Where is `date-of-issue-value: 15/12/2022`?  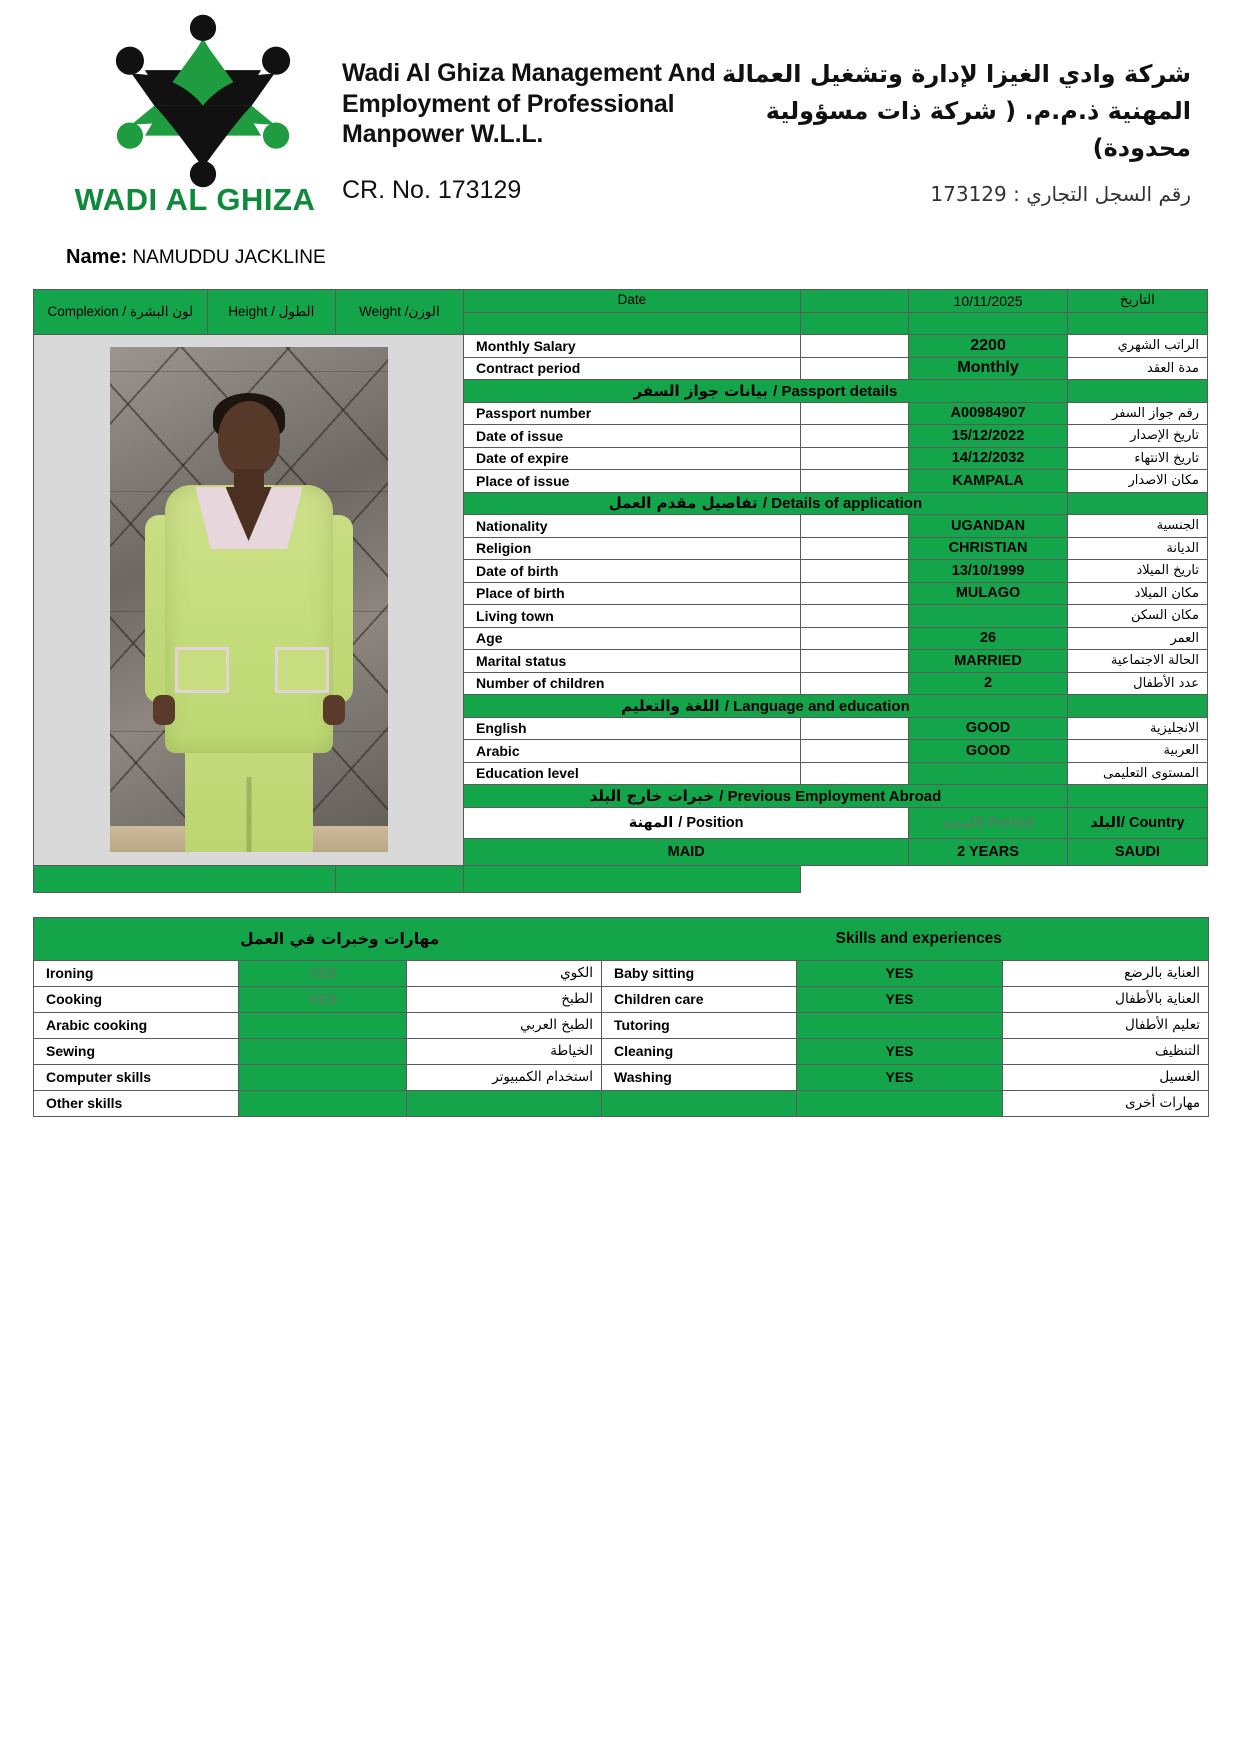
date-of-issue-value: 15/12/2022 is located at coordinates (988, 436).